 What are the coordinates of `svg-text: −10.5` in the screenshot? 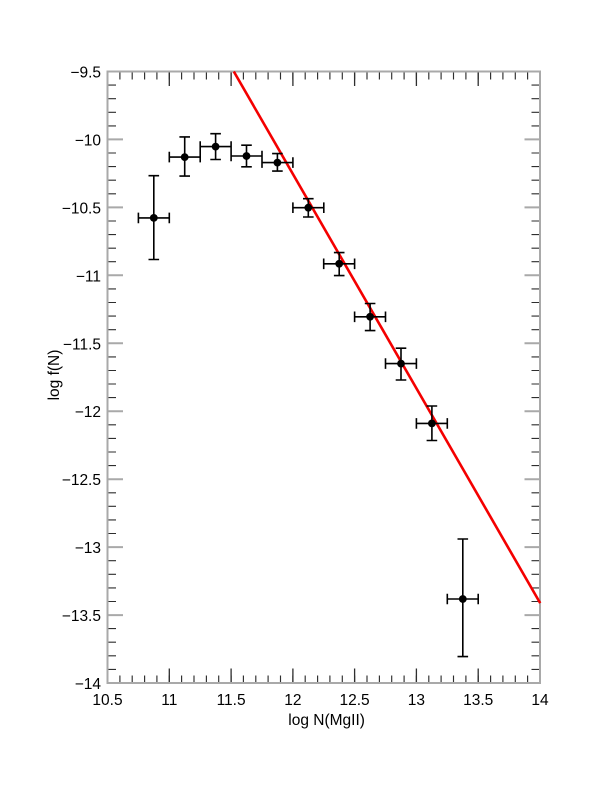 It's located at (81, 208).